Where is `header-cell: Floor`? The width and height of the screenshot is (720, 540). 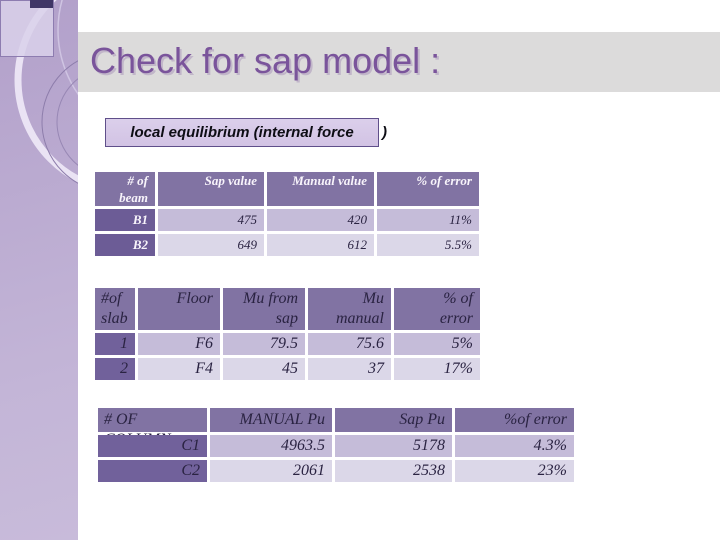 header-cell: Floor is located at coordinates (179, 309).